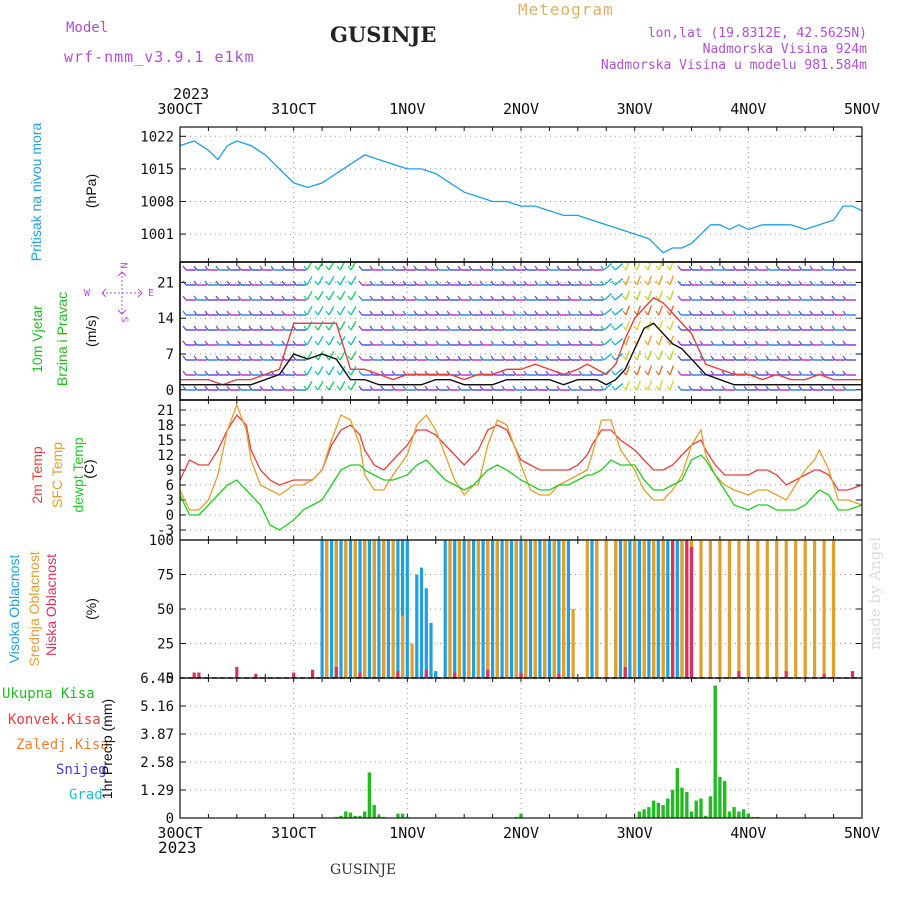  Describe the element at coordinates (191, 94) in the screenshot. I see `top-year-label: 2023` at that location.